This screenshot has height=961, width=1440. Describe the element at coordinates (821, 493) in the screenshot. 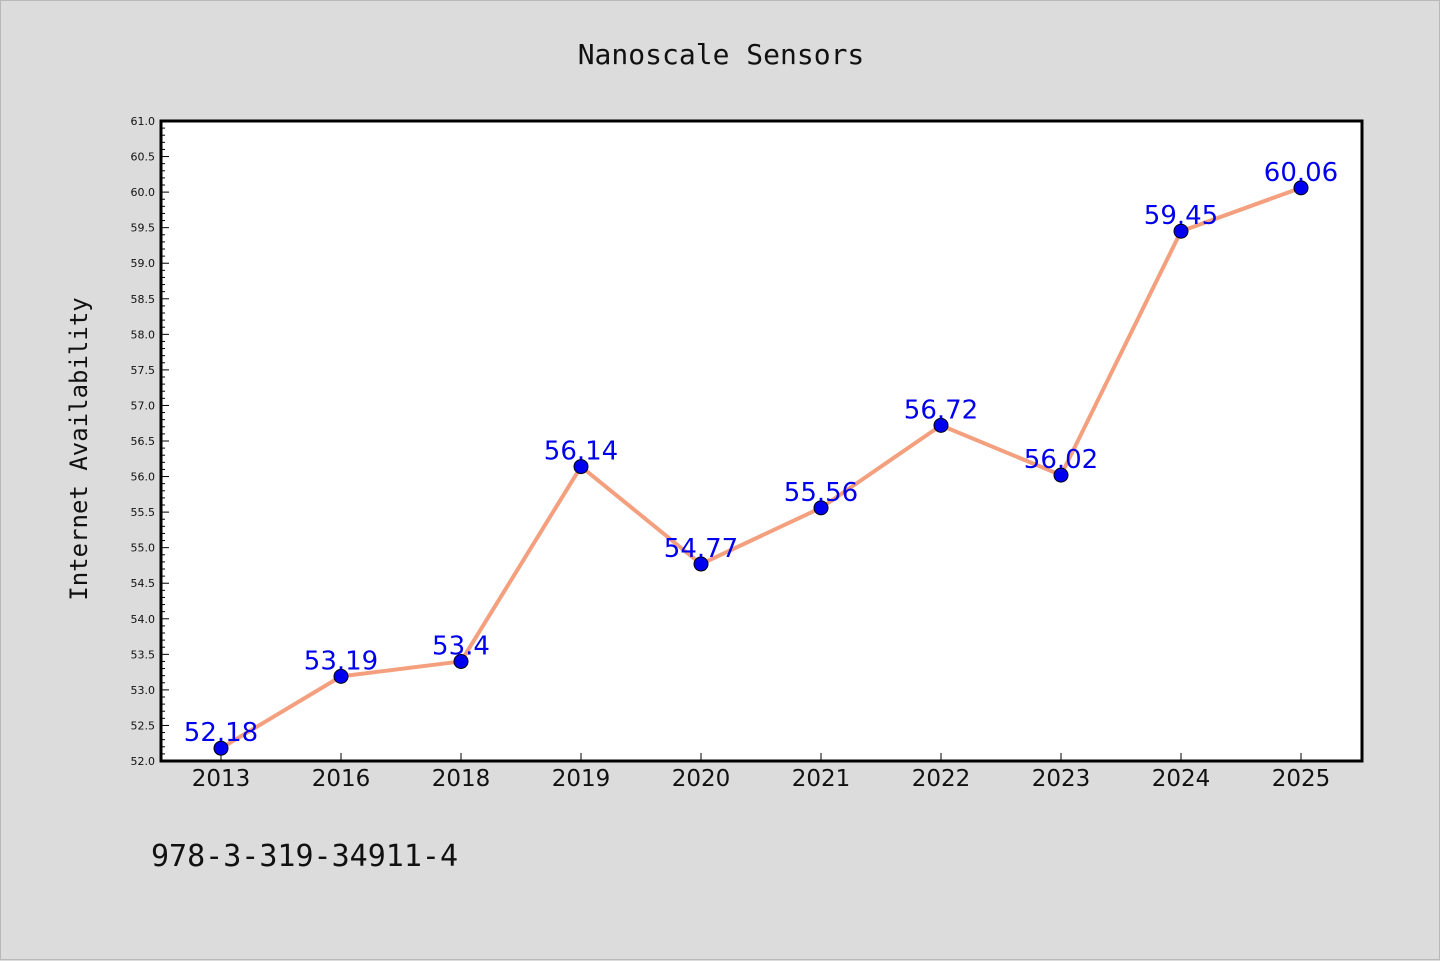

I see `data-label: 55.56` at that location.